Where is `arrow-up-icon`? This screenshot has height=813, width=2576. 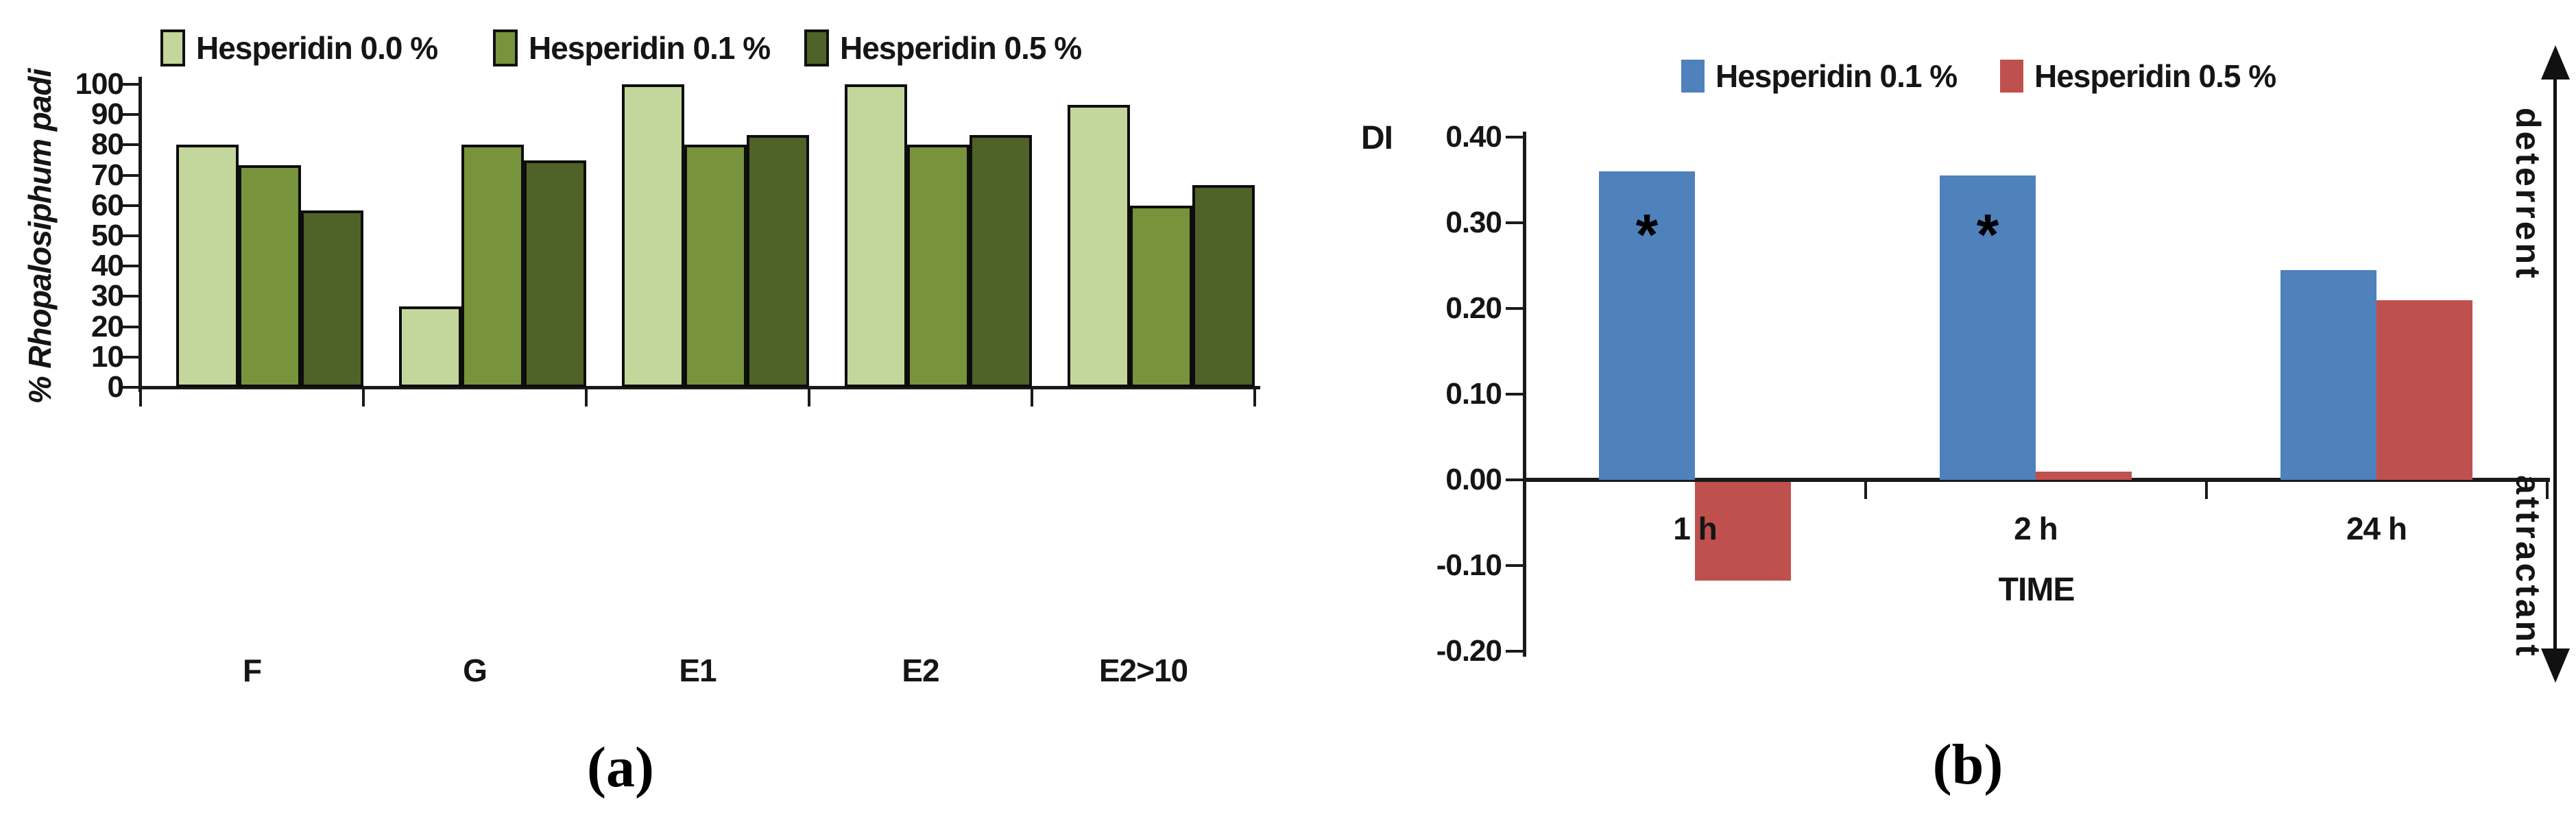
arrow-up-icon is located at coordinates (2556, 62).